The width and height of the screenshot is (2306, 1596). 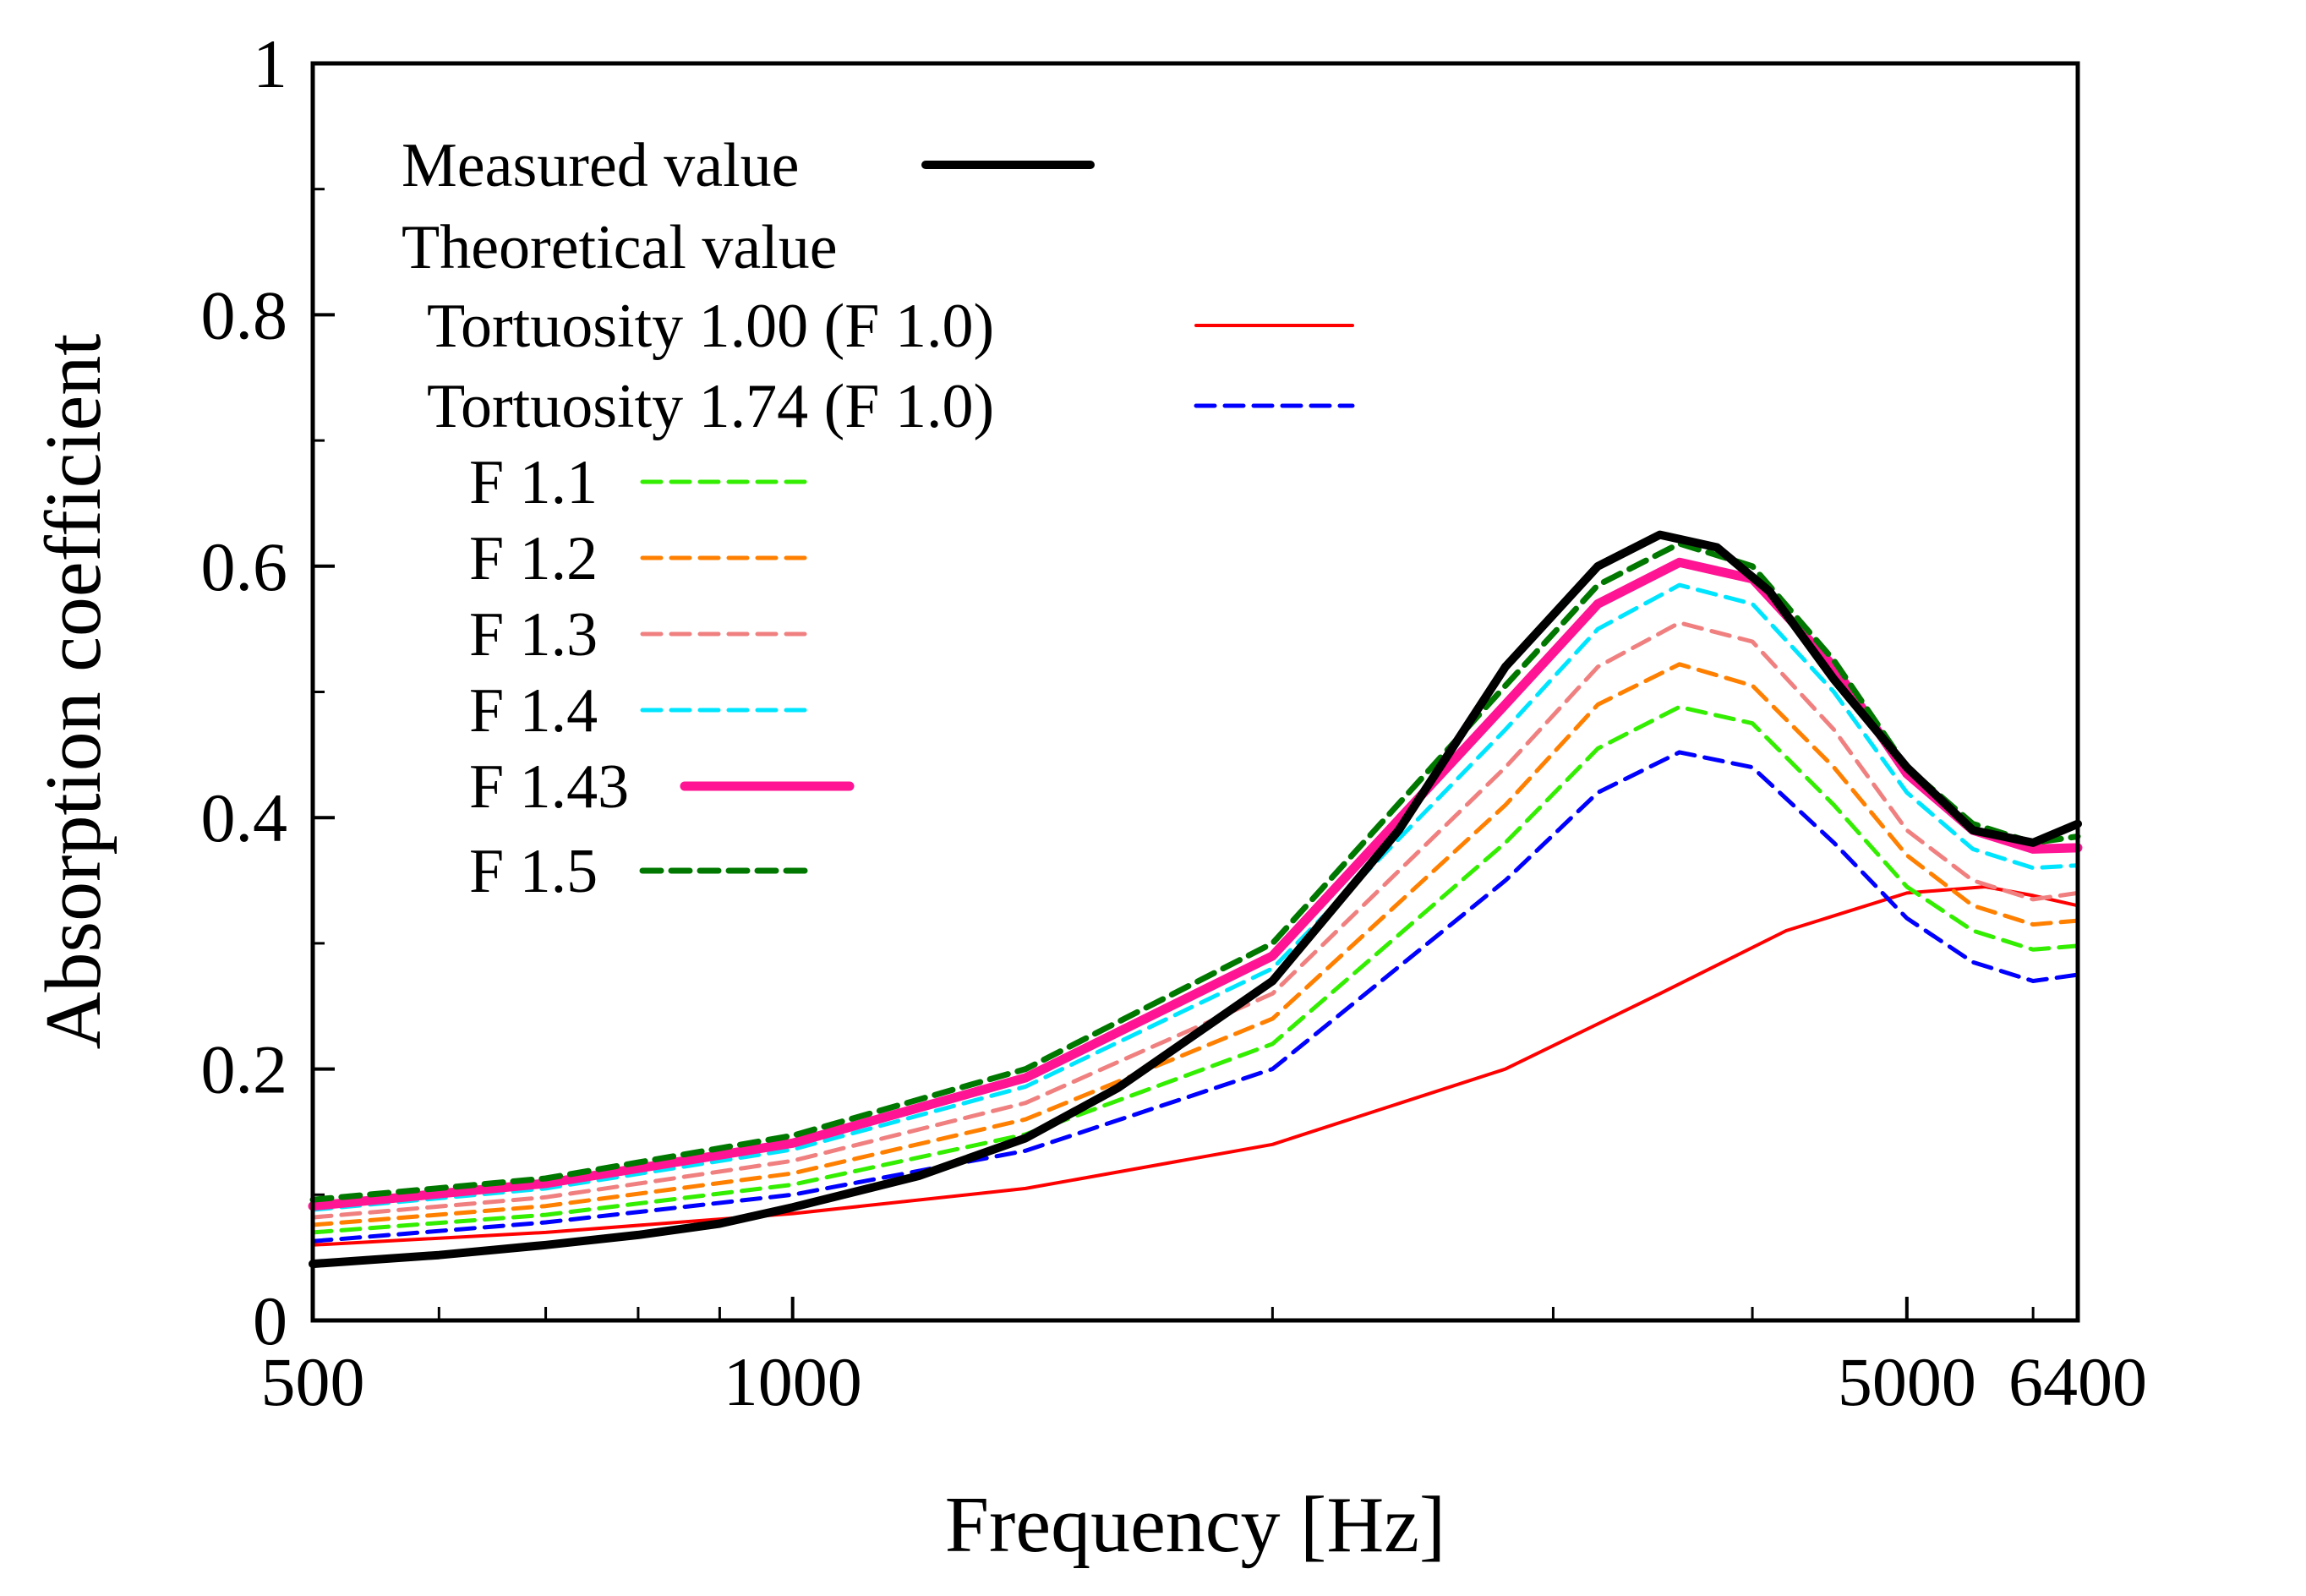 I want to click on y-tick-label: 0.4, so click(x=245, y=817).